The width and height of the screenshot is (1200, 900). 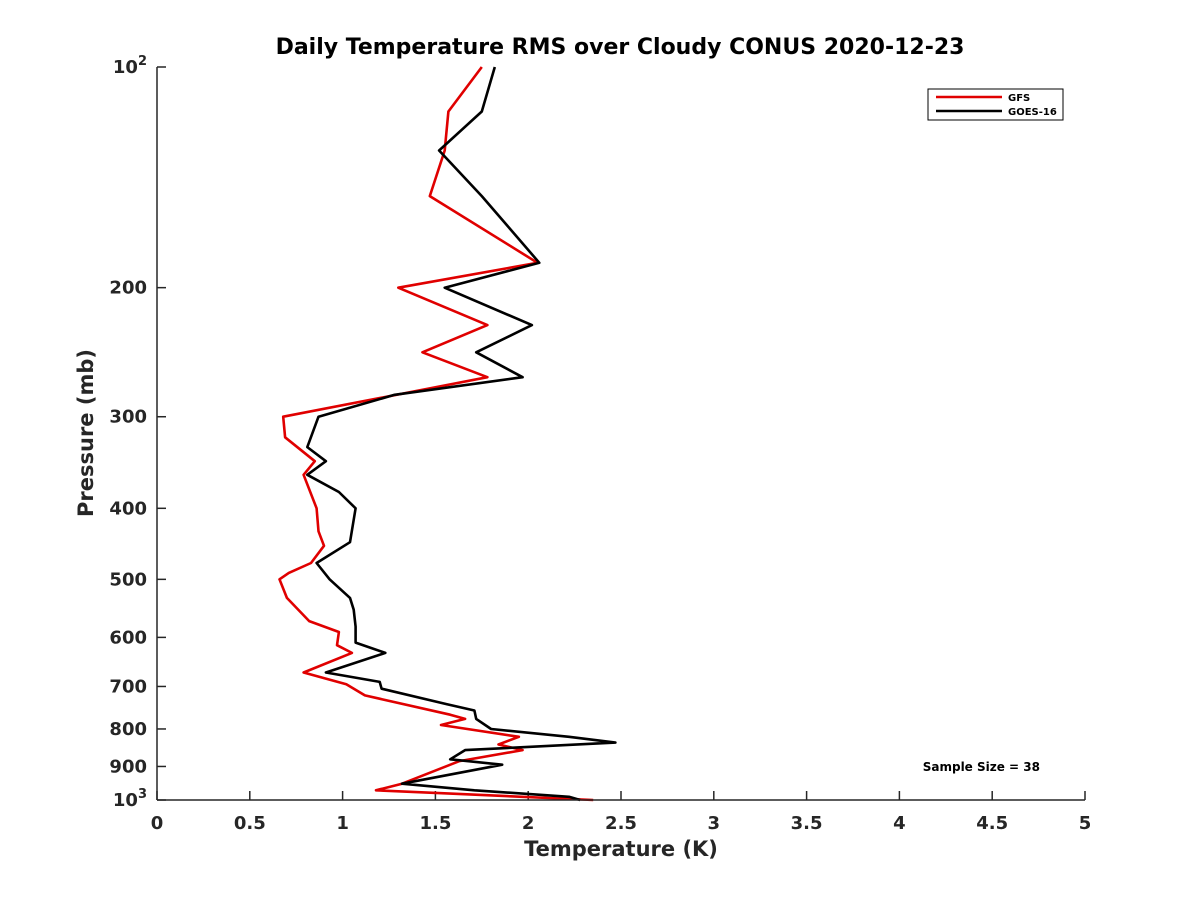 What do you see at coordinates (981, 767) in the screenshot?
I see `sample-size-annotation: Sample Size = 38` at bounding box center [981, 767].